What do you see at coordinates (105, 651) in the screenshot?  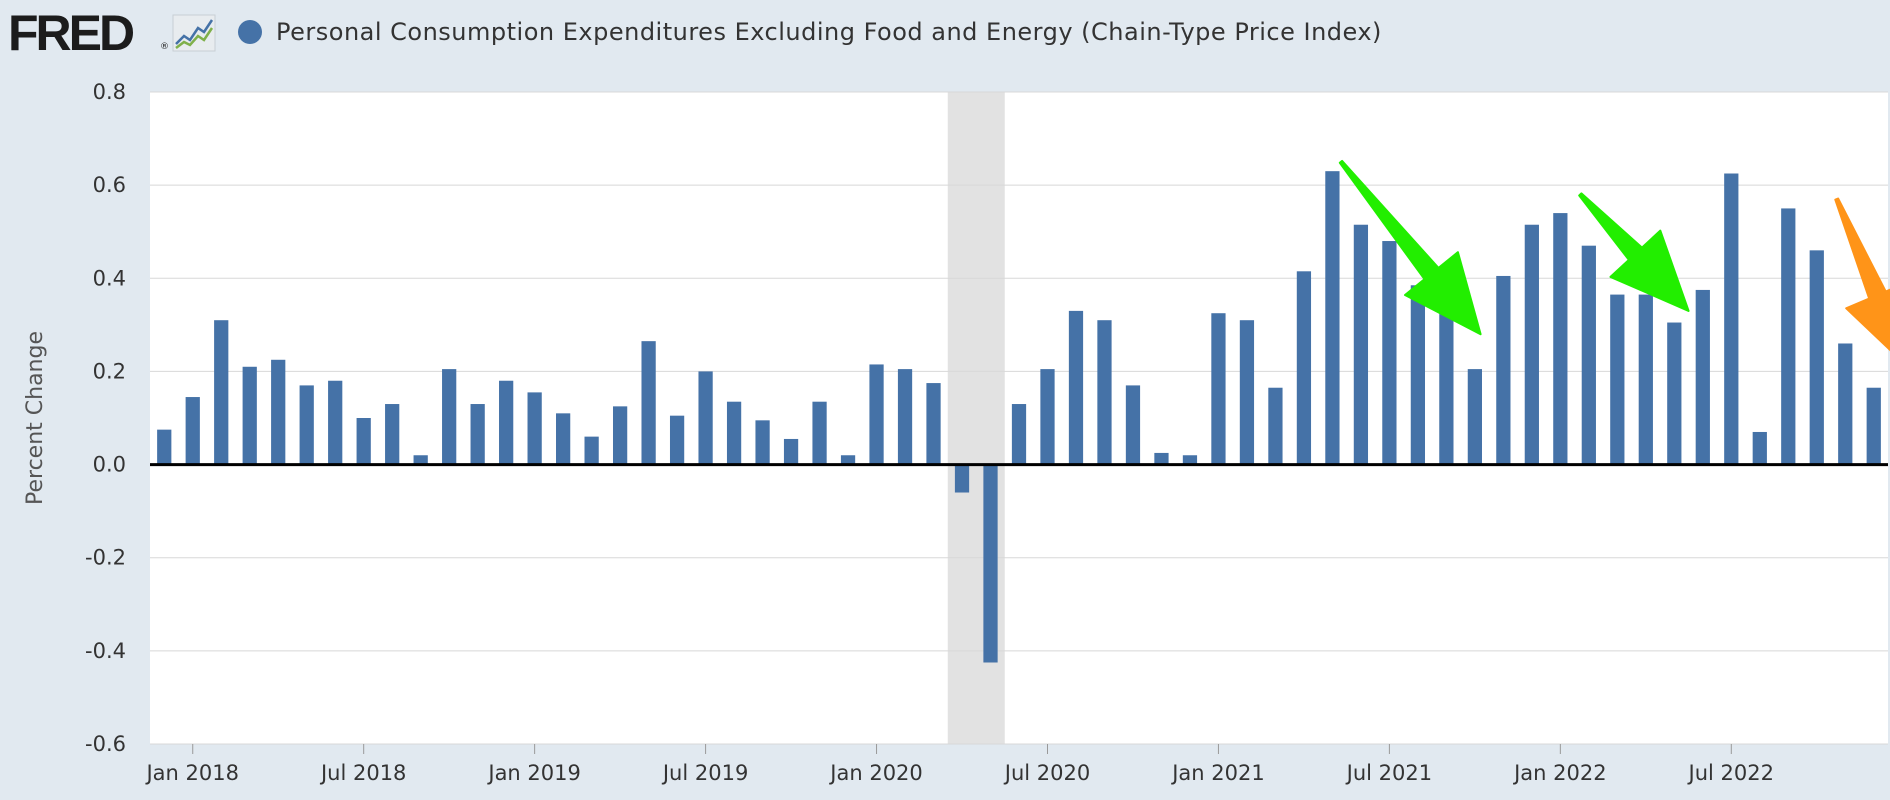 I see `y-tick-label: -0.4` at bounding box center [105, 651].